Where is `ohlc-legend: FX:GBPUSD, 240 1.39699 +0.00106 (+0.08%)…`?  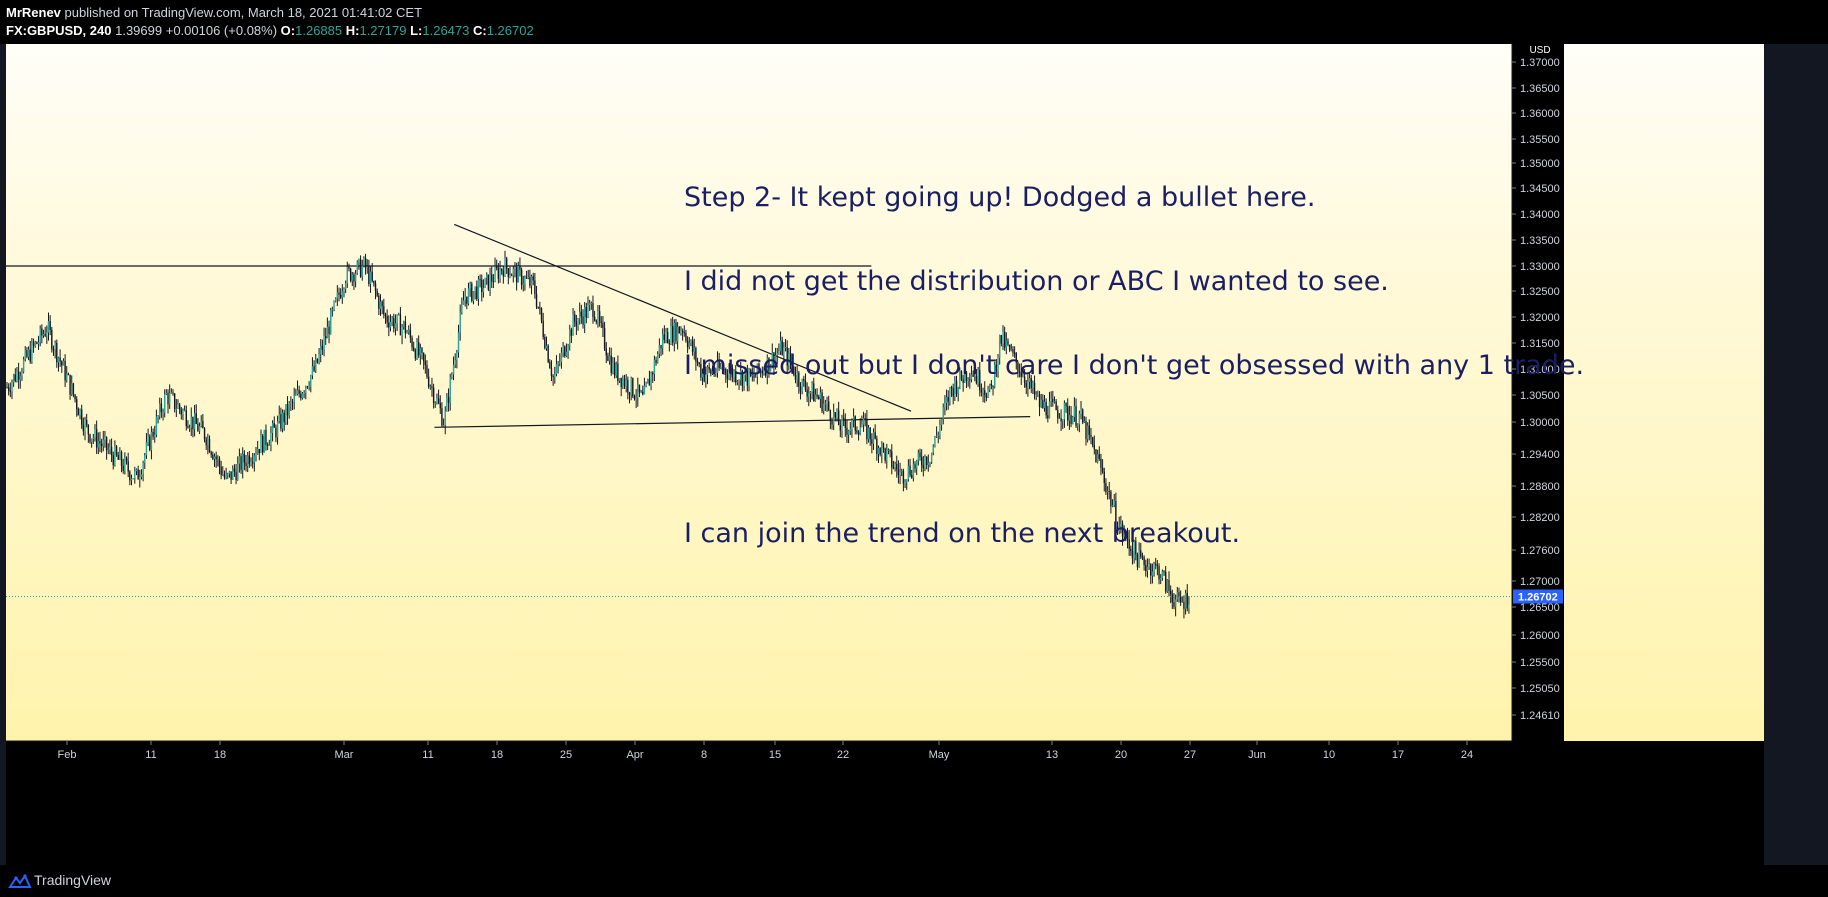 ohlc-legend: FX:GBPUSD, 240 1.39699 +0.00106 (+0.08%)… is located at coordinates (270, 30).